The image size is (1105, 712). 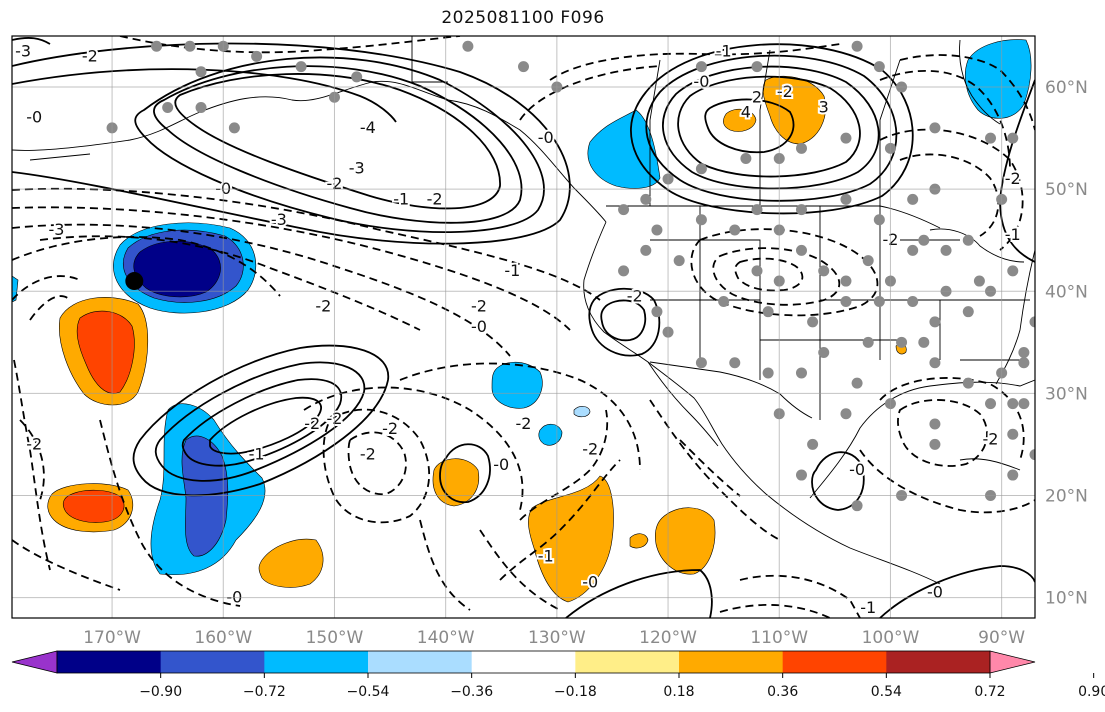 What do you see at coordinates (1066, 190) in the screenshot?
I see `lat-tick-label: 50°N` at bounding box center [1066, 190].